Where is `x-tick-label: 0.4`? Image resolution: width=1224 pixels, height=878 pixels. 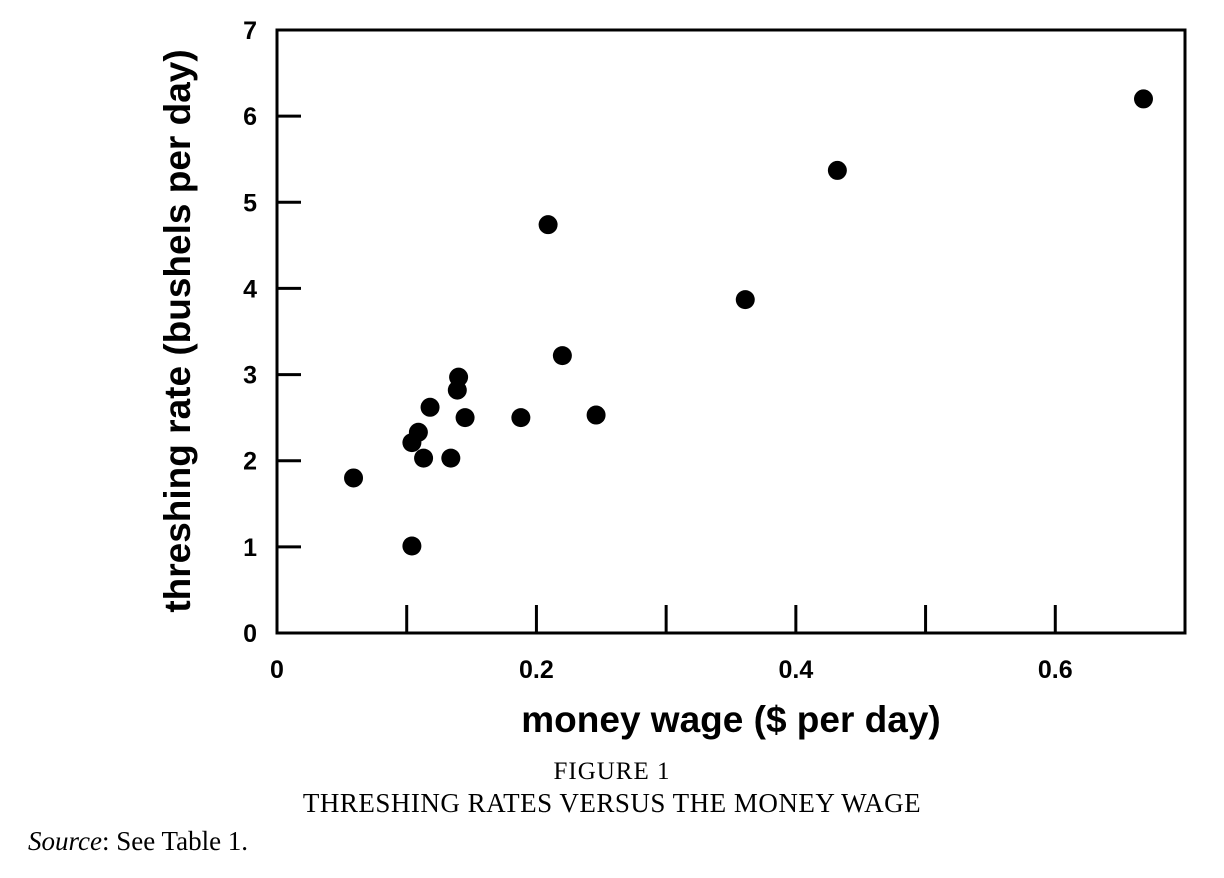 x-tick-label: 0.4 is located at coordinates (795, 670).